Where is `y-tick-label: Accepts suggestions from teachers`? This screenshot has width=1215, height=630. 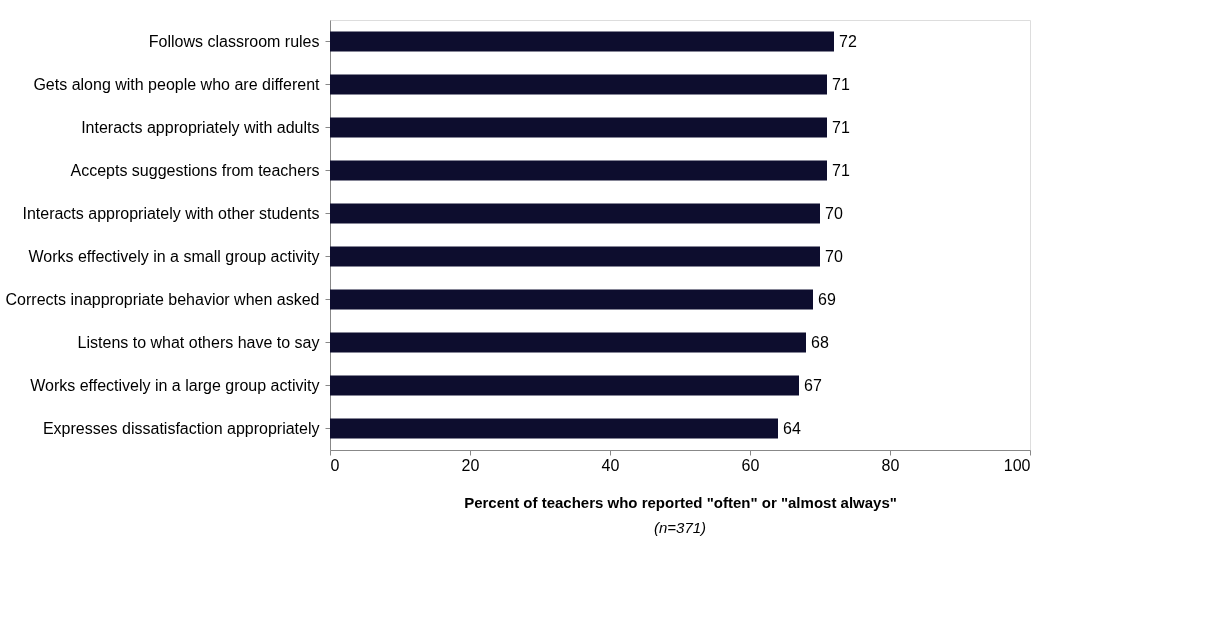 y-tick-label: Accepts suggestions from teachers is located at coordinates (195, 170).